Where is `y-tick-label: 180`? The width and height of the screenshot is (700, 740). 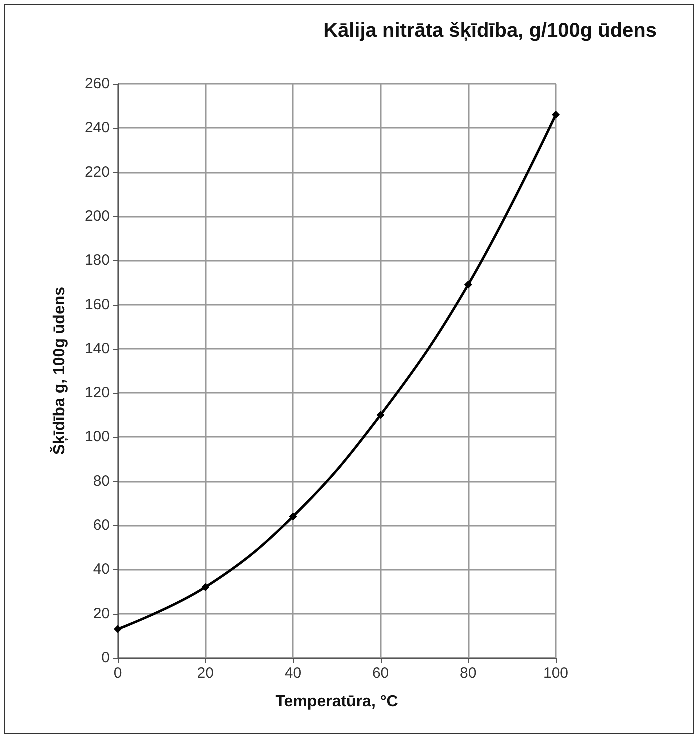 y-tick-label: 180 is located at coordinates (97, 261).